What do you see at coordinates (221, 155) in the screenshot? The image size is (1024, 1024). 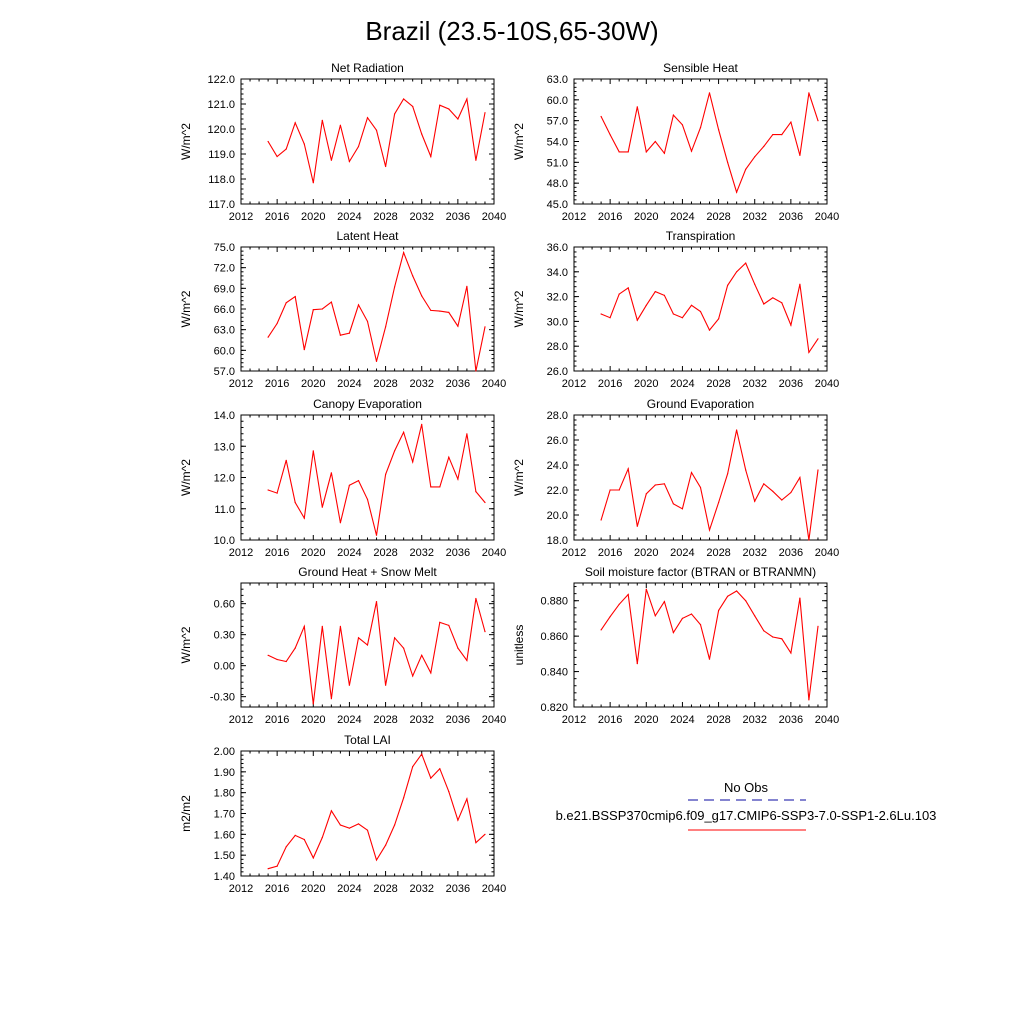 I see `y-tick-label: 119.0` at bounding box center [221, 155].